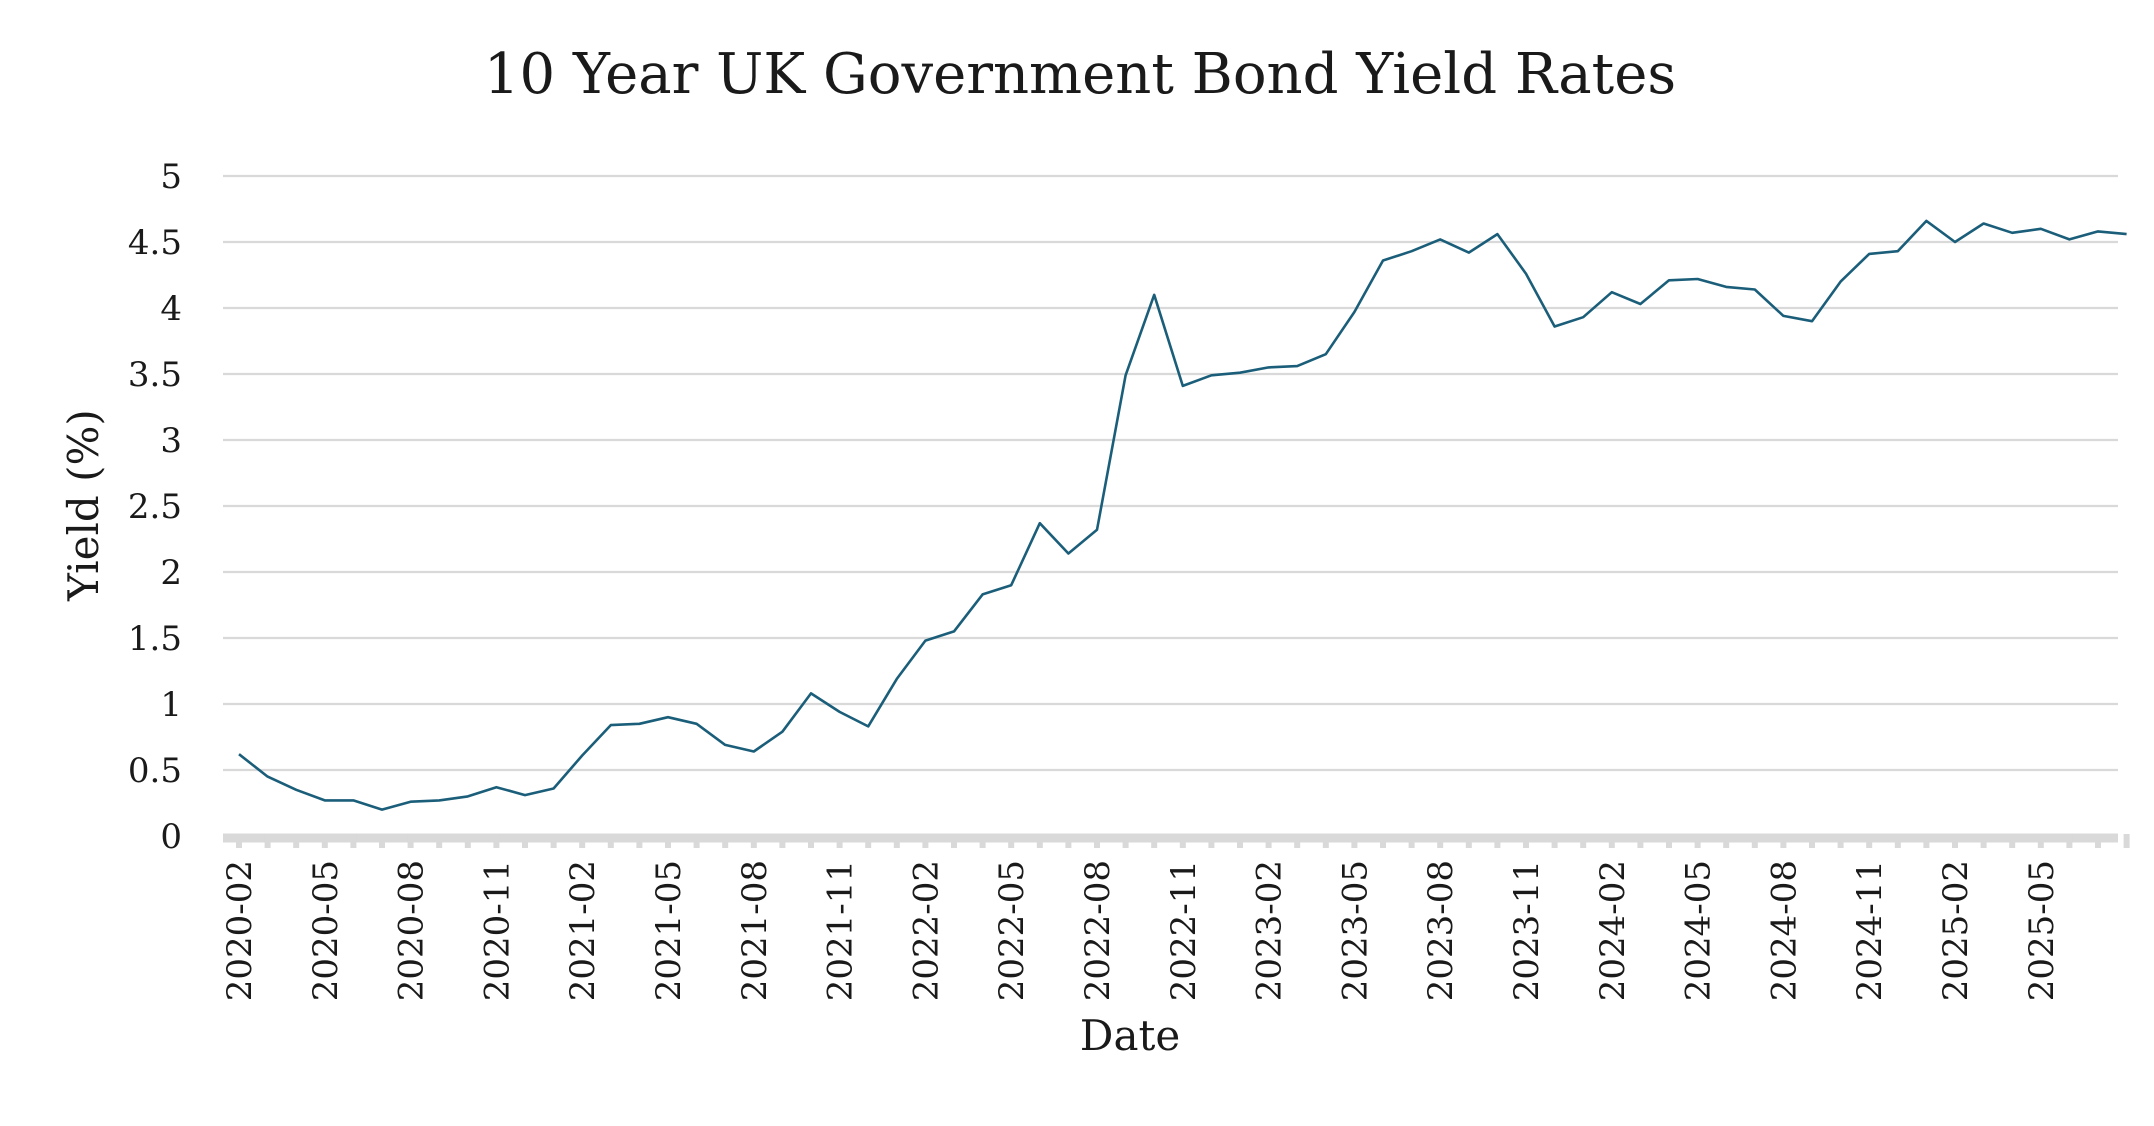 This screenshot has height=1126, width=2154. I want to click on x-tick-label: 2023-02, so click(1270, 930).